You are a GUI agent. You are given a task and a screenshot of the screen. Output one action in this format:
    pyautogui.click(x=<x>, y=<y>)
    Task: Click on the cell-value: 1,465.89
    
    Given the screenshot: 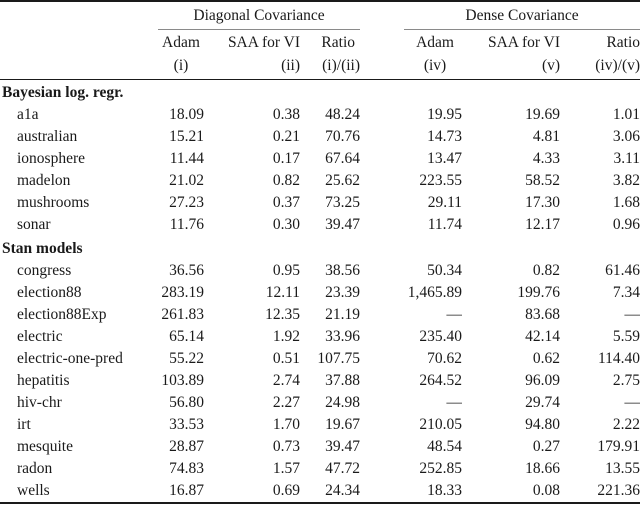 What is the action you would take?
    pyautogui.click(x=435, y=292)
    